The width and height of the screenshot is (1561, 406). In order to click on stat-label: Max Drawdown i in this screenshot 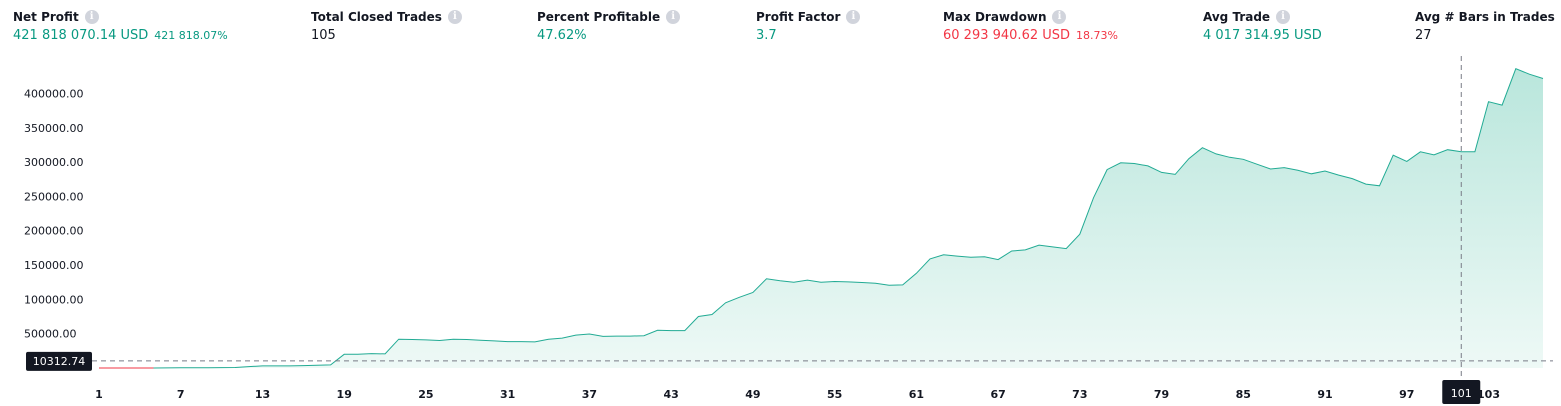, I will do `click(1030, 17)`.